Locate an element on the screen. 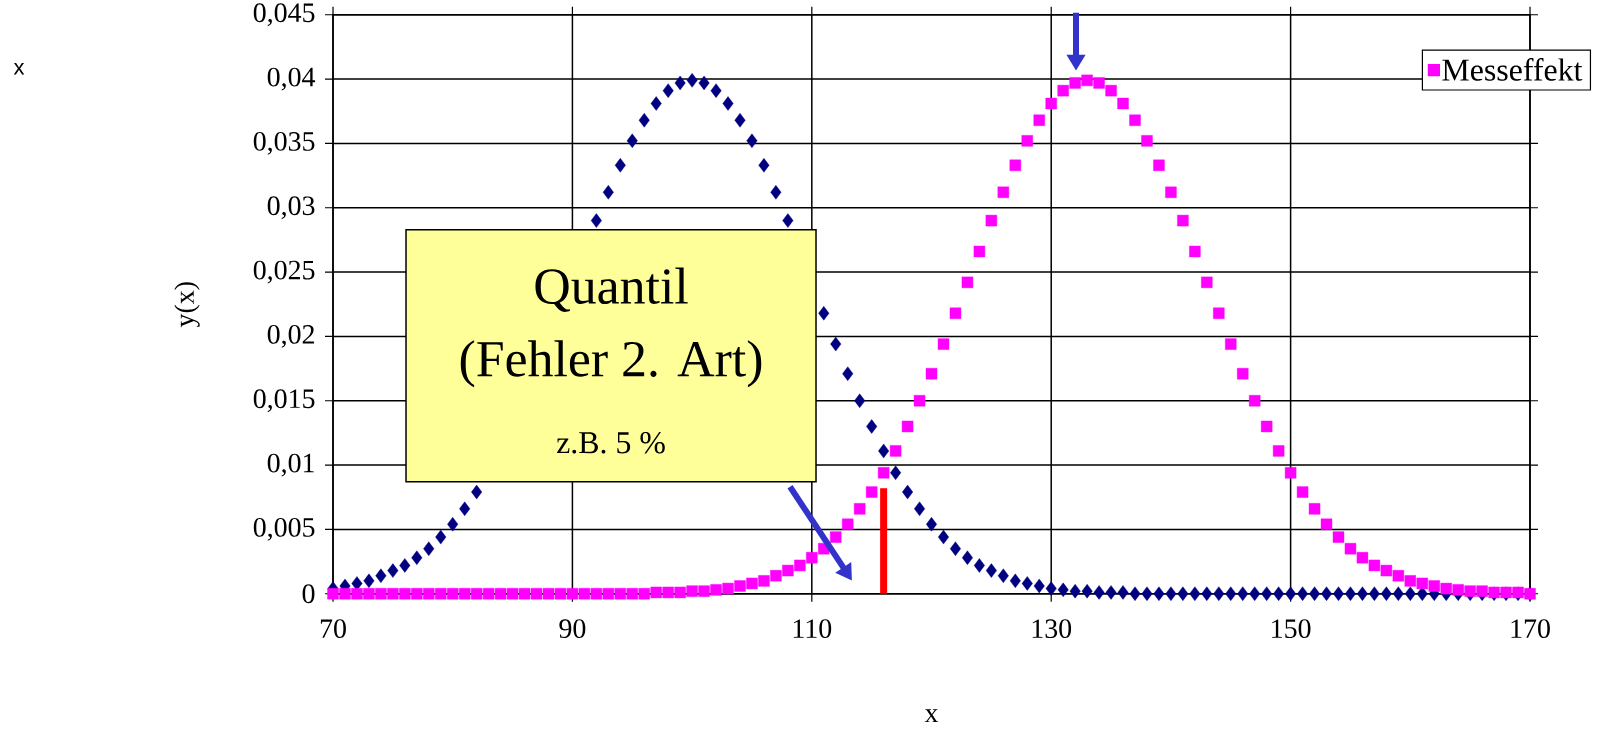  annotation: Quantil is located at coordinates (611, 290).